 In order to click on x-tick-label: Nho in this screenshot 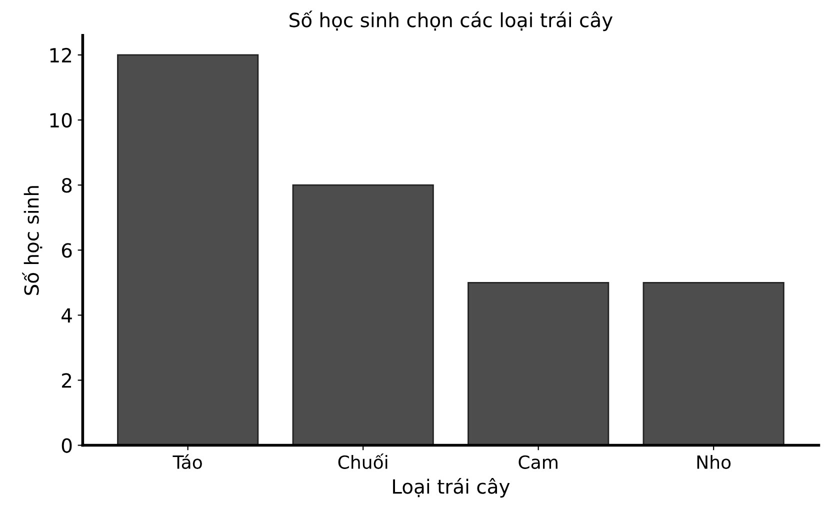, I will do `click(714, 462)`.